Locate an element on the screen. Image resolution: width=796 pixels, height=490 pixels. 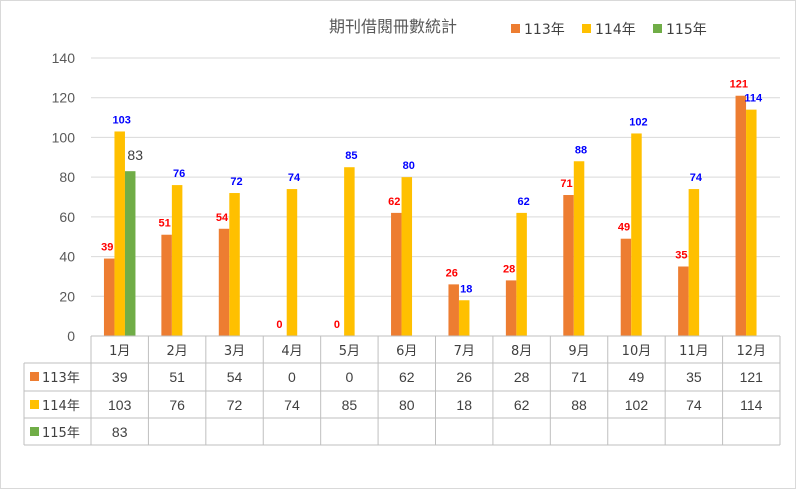
table-cell: 76 is located at coordinates (177, 405).